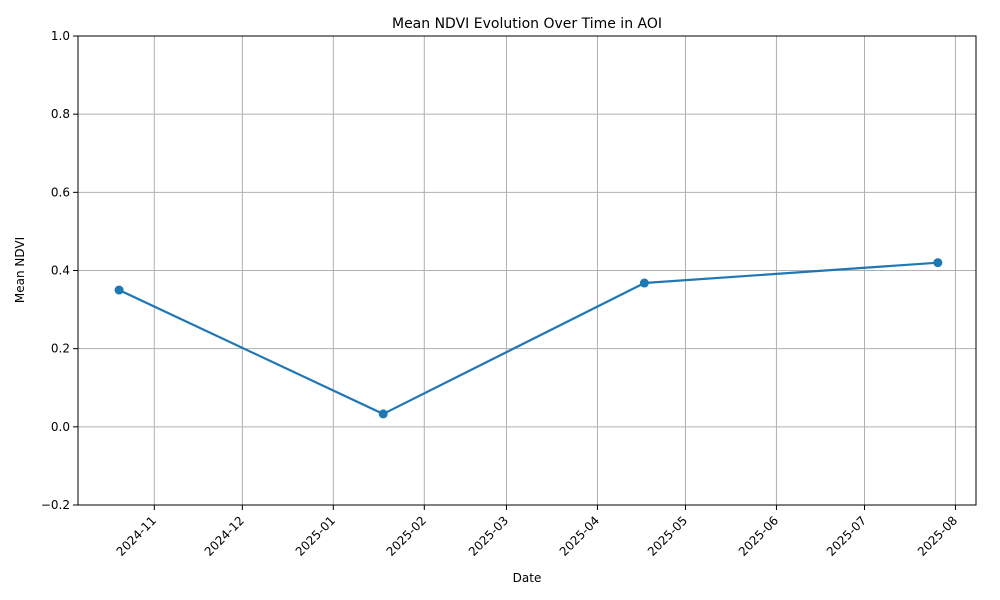 This screenshot has width=1000, height=600. Describe the element at coordinates (60, 427) in the screenshot. I see `y-tick-label: 0.0` at that location.